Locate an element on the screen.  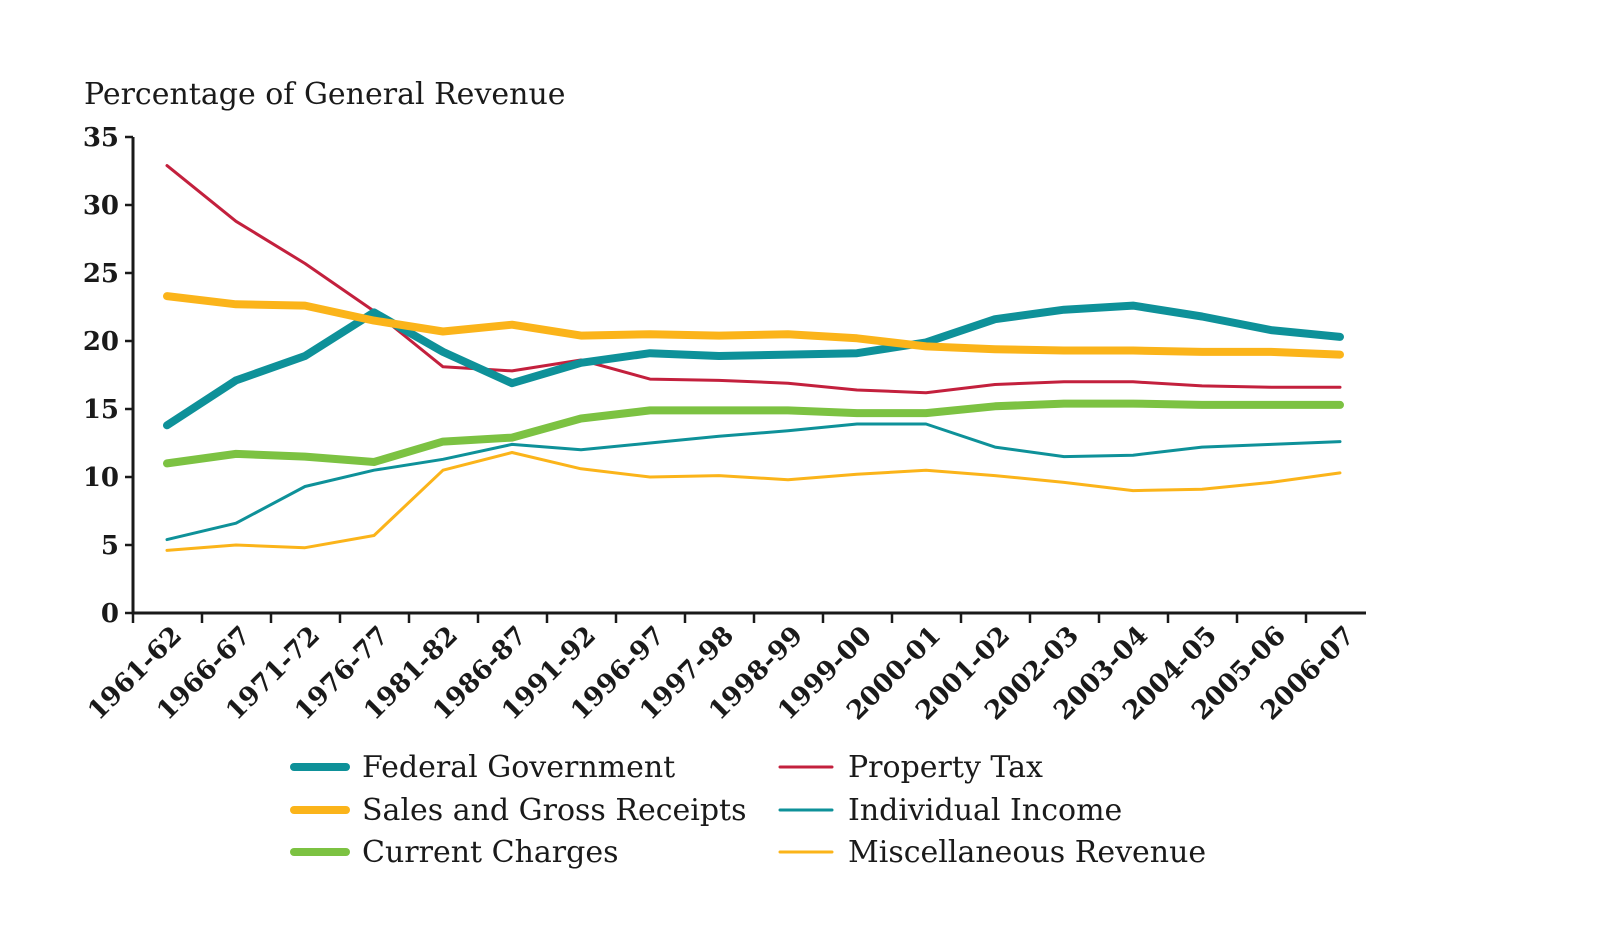
legend-item: Individual Income is located at coordinates (950, 810).